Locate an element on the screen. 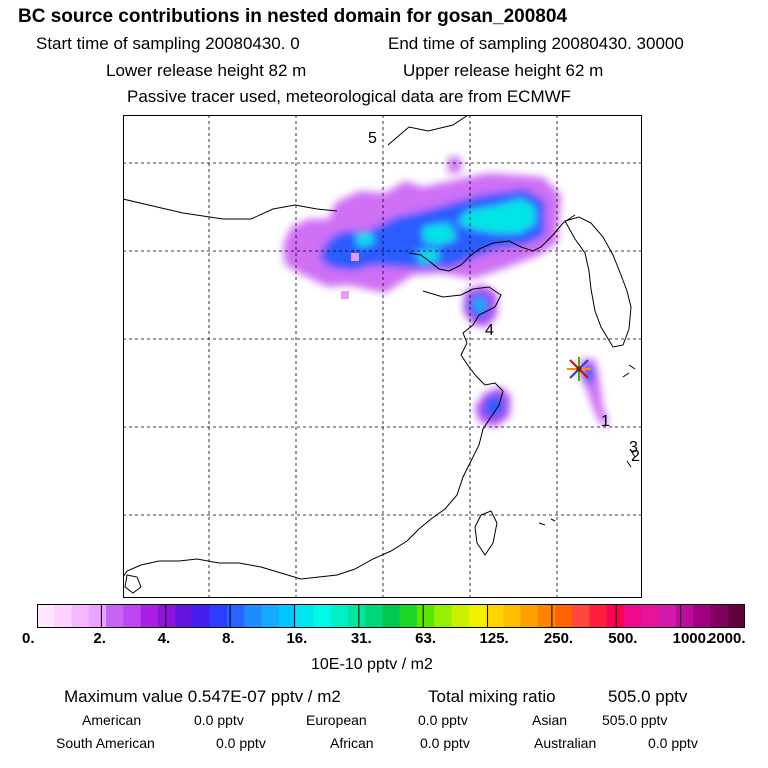  coastline-bohai is located at coordinates (492, 243).